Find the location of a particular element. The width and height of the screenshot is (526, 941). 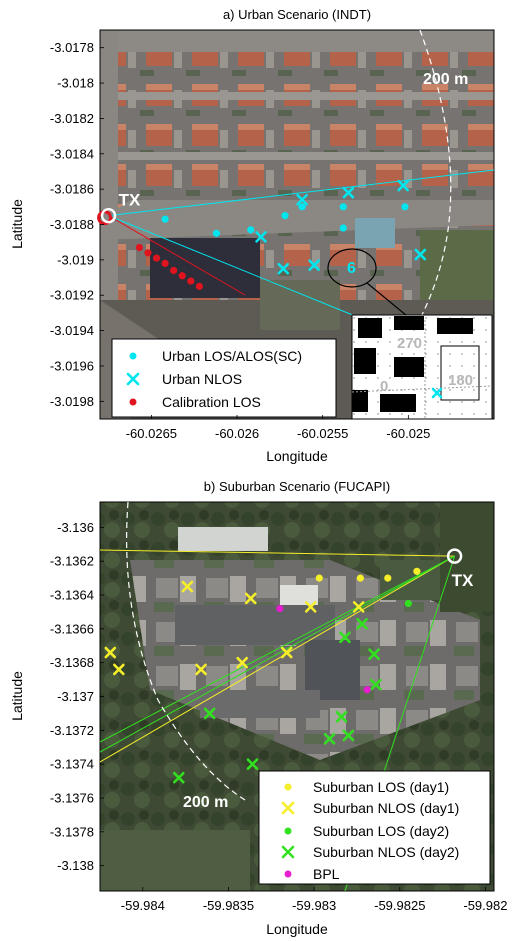

legend-suburban-nlos-day2-marker is located at coordinates (288, 852).